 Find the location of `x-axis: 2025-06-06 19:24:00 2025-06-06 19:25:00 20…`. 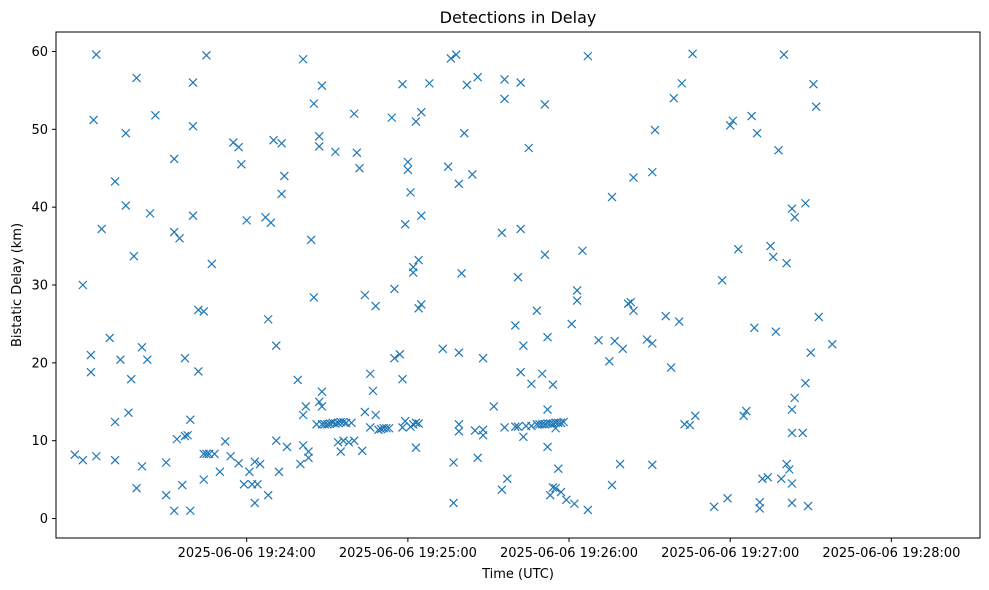

x-axis: 2025-06-06 19:24:00 2025-06-06 19:25:00 20… is located at coordinates (569, 549).